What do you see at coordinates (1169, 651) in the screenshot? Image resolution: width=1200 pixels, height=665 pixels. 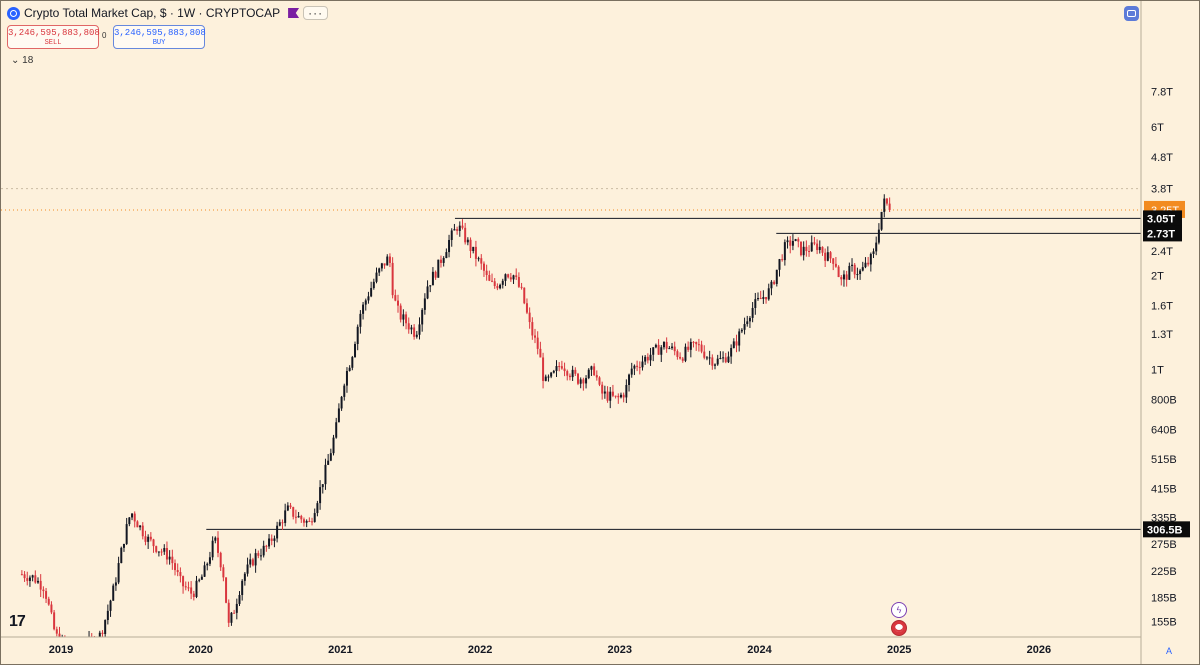 I see `auto-scale-button: A` at bounding box center [1169, 651].